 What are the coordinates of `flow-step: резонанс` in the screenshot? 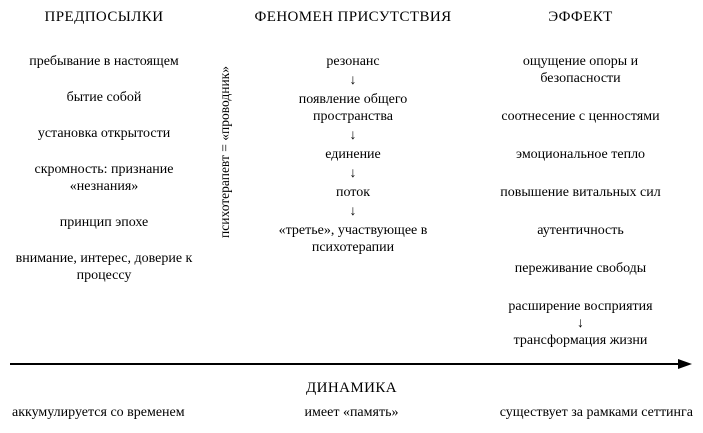 It's located at (353, 61).